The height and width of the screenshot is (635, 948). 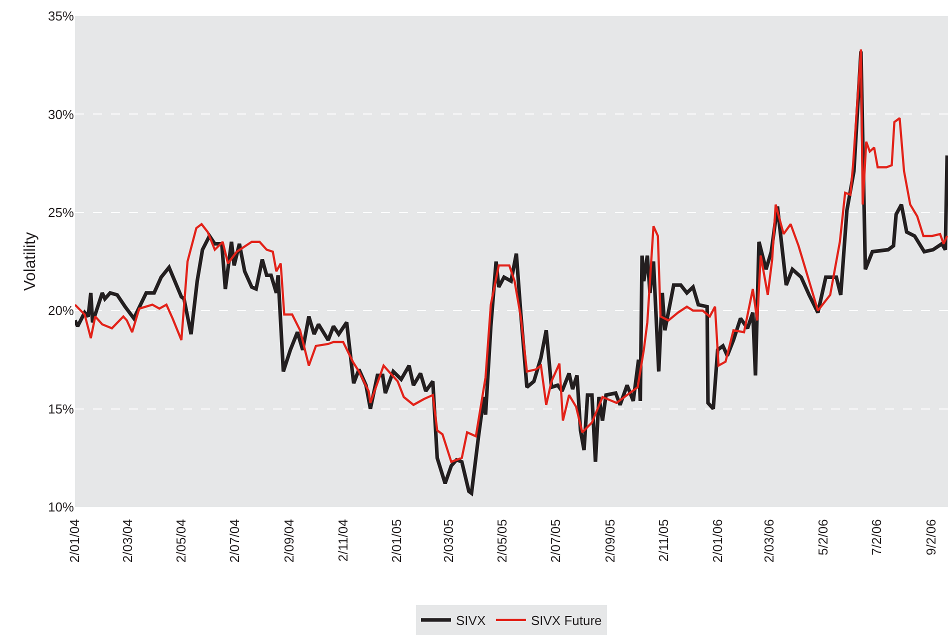 What do you see at coordinates (61, 310) in the screenshot?
I see `y-tick-label: 20%` at bounding box center [61, 310].